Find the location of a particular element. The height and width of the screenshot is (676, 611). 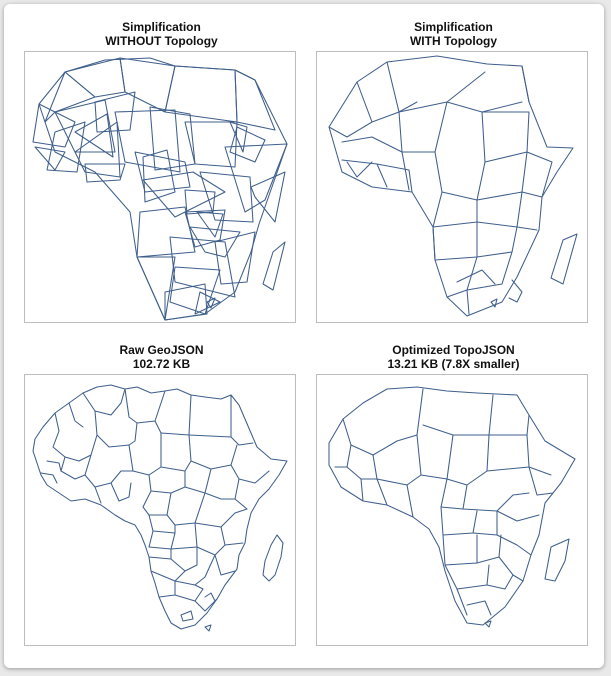

title-line-1: Raw GeoJSON is located at coordinates (161, 350).